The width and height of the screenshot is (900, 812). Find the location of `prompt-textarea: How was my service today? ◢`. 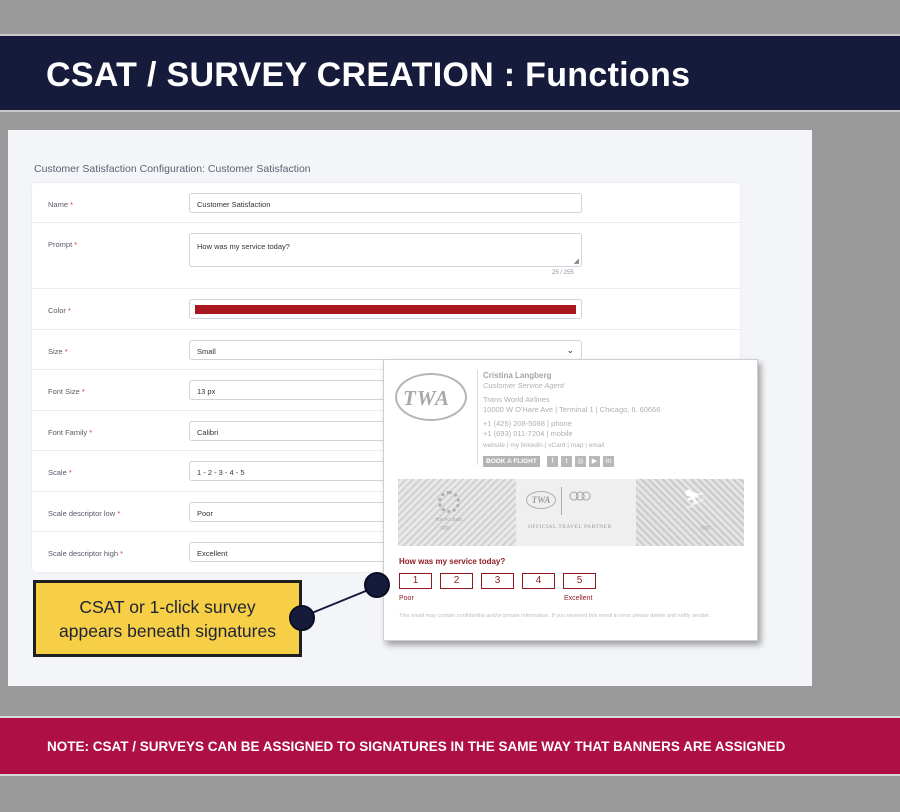

prompt-textarea: How was my service today? ◢ is located at coordinates (385, 250).